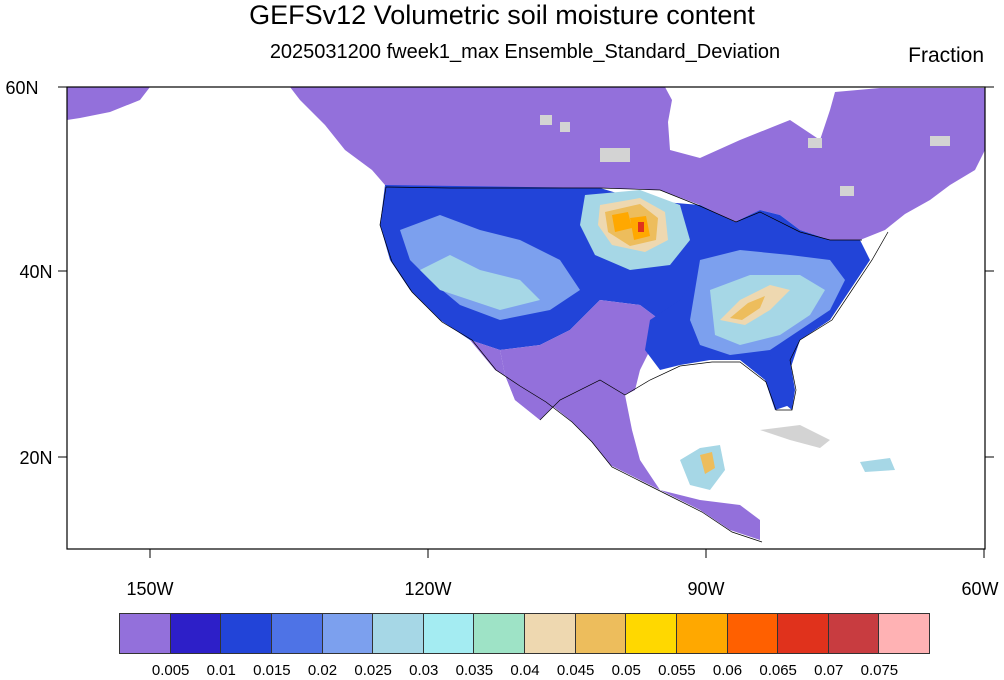 Image resolution: width=1004 pixels, height=680 pixels. I want to click on lat-label-60n: 60N, so click(21, 88).